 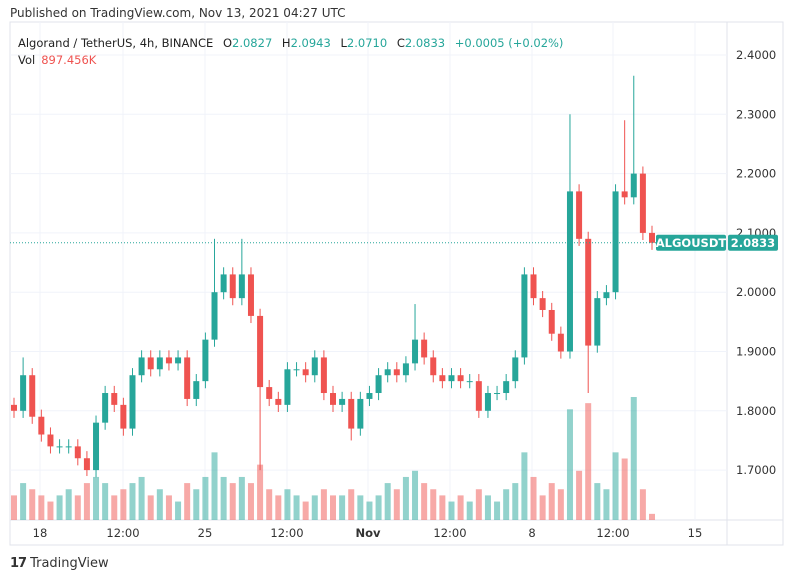 I want to click on symbol-label: Algorand / TetherUS, 4h, BINANCE, so click(x=116, y=43).